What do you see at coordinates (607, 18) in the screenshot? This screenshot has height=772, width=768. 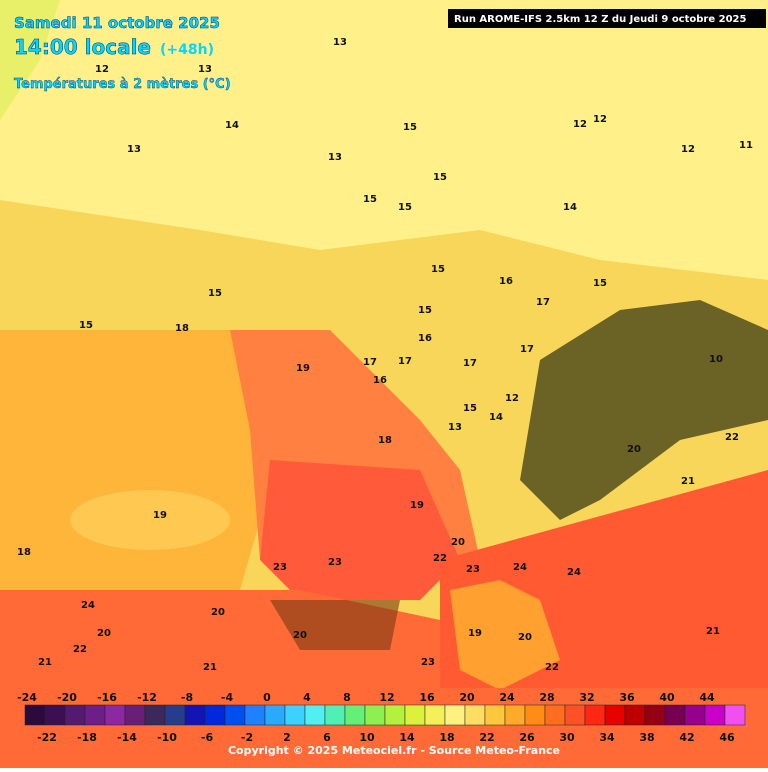 I see `run-box` at bounding box center [607, 18].